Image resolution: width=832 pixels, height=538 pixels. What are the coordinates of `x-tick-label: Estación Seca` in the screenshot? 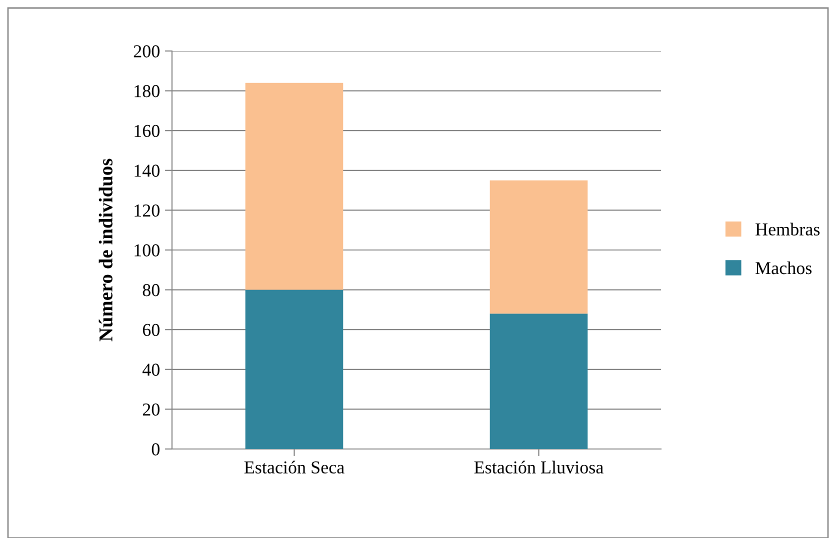 It's located at (294, 467).